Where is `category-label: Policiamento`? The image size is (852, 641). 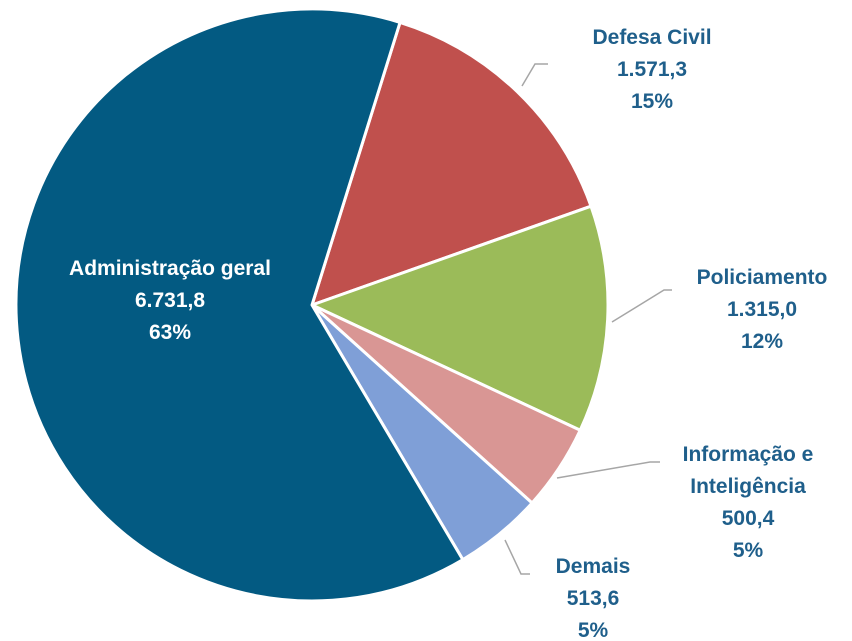
category-label: Policiamento is located at coordinates (762, 277).